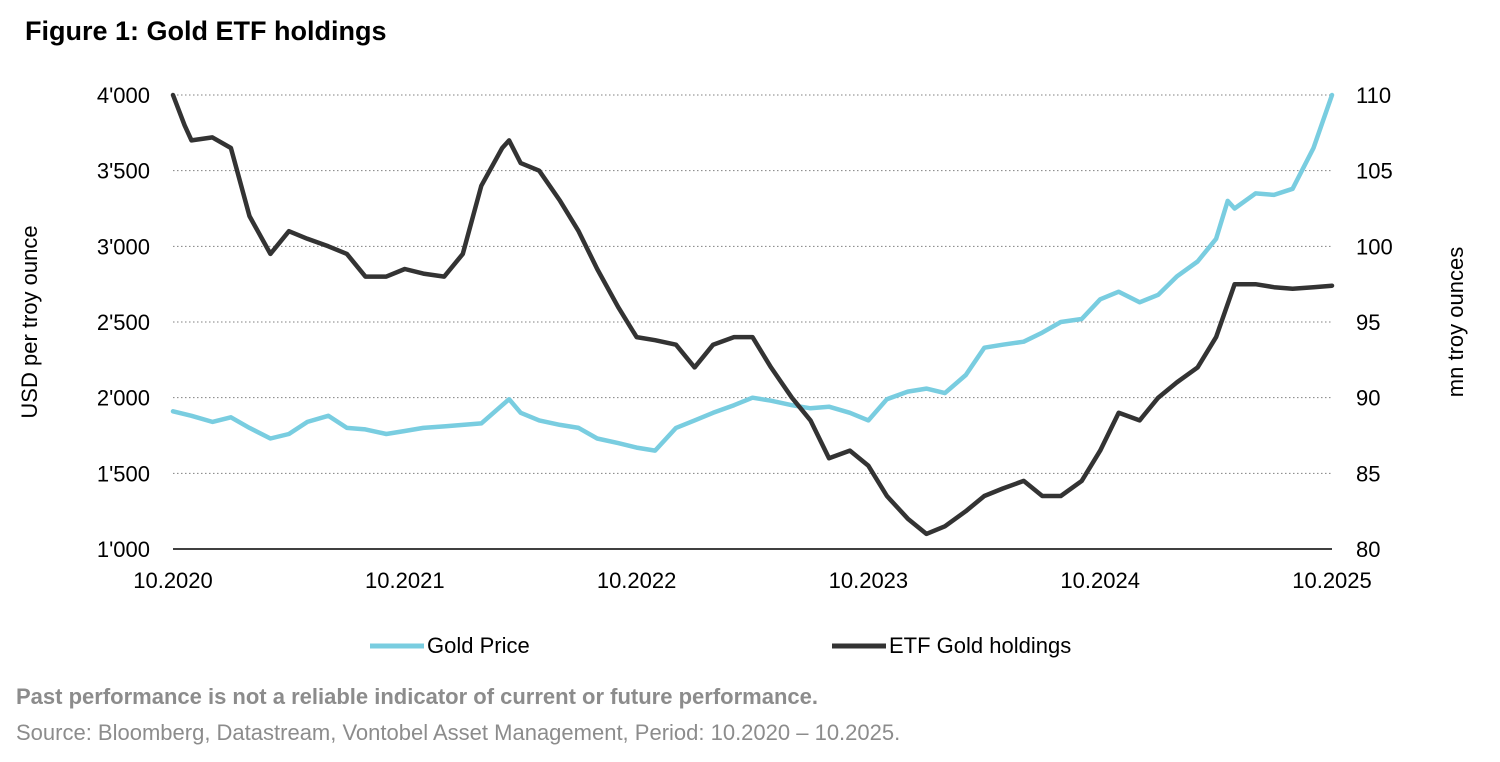  I want to click on y-left-tick-label: 1'000, so click(123, 549).